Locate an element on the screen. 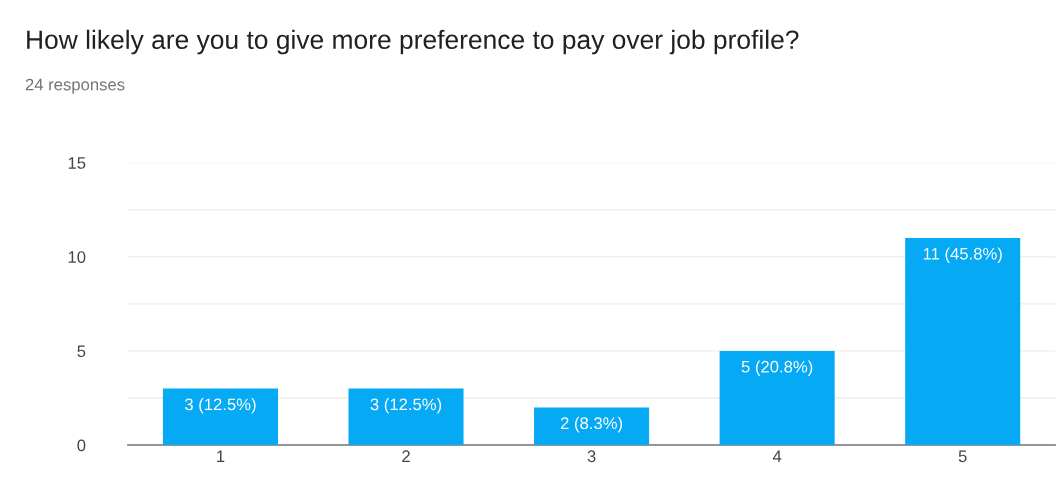  x-tick-label: 3 is located at coordinates (591, 456).